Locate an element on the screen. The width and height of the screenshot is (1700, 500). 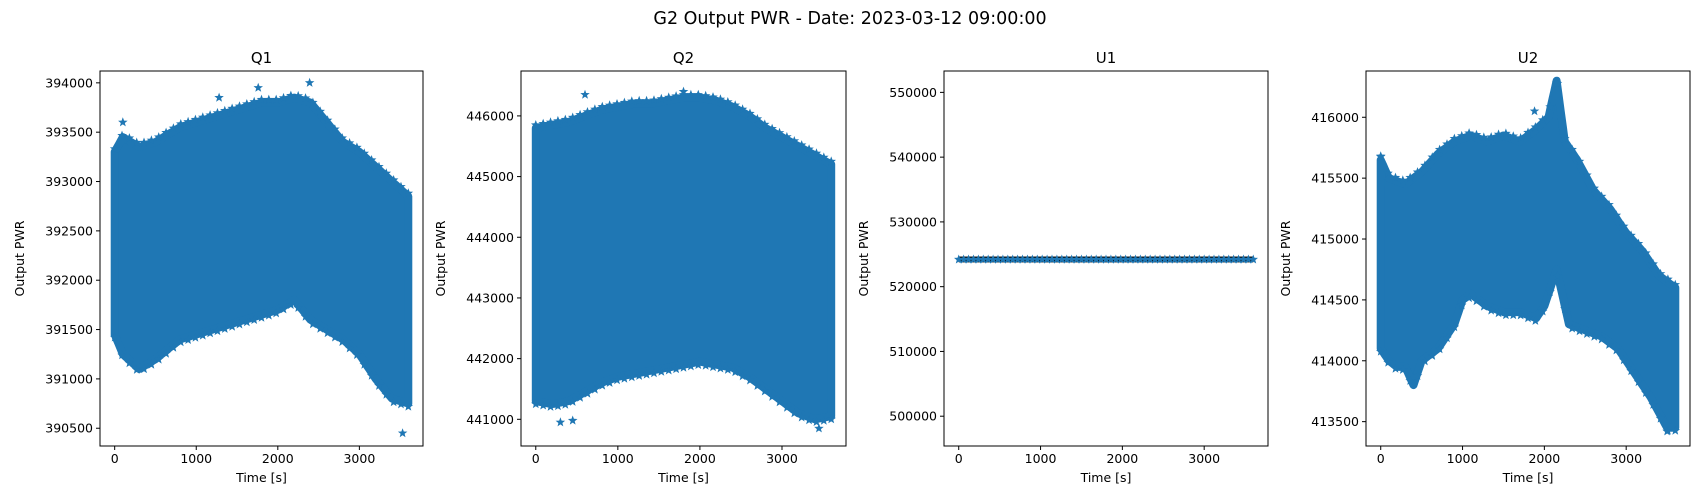
y-tick-label: 391500 is located at coordinates (69, 329).